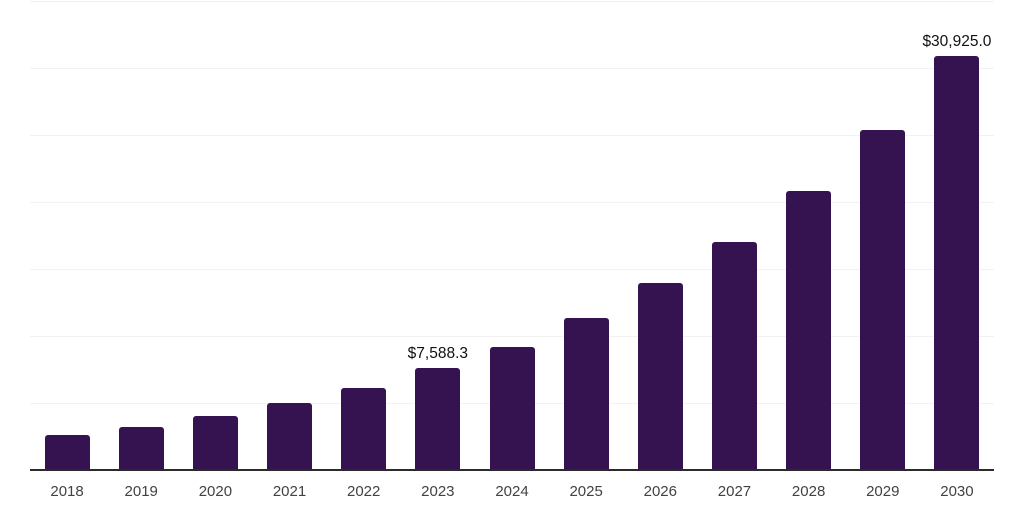 Image resolution: width=1024 pixels, height=512 pixels. I want to click on bar-2026, so click(660, 376).